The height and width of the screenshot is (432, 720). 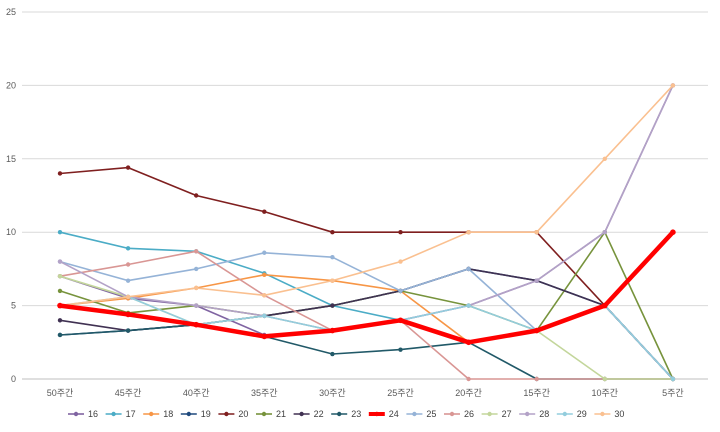 What do you see at coordinates (619, 414) in the screenshot?
I see `legend-label: 30` at bounding box center [619, 414].